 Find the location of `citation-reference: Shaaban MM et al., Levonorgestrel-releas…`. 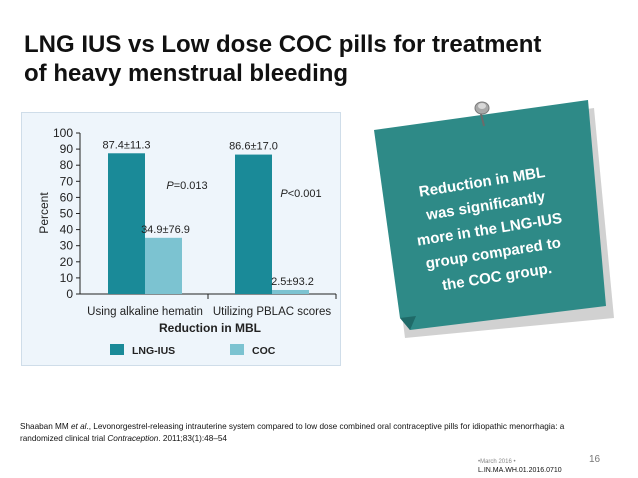

citation-reference: Shaaban MM et al., Levonorgestrel-releas… is located at coordinates (300, 433).